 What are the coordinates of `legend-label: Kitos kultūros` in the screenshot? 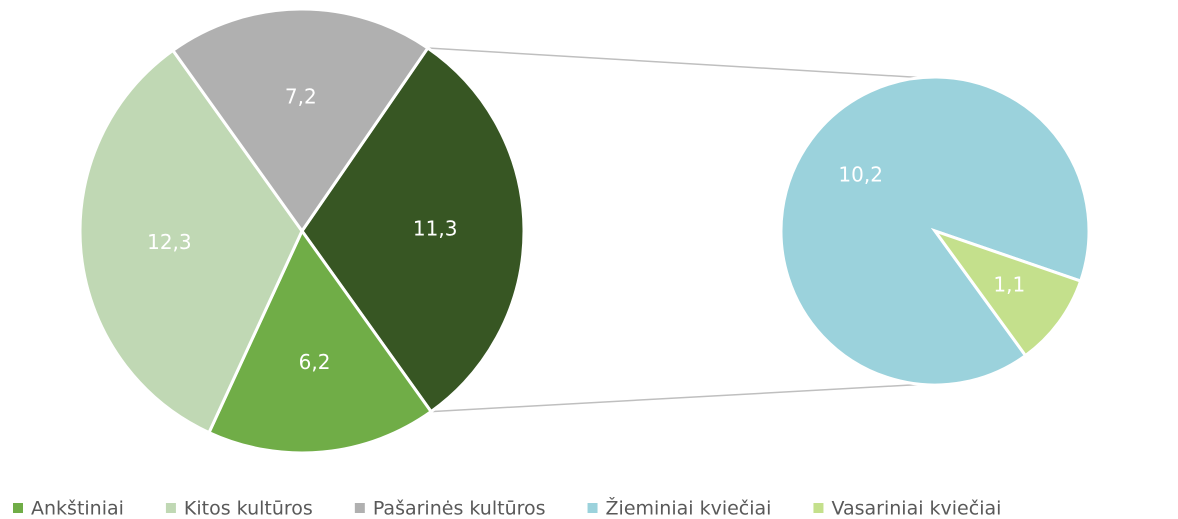 It's located at (248, 508).